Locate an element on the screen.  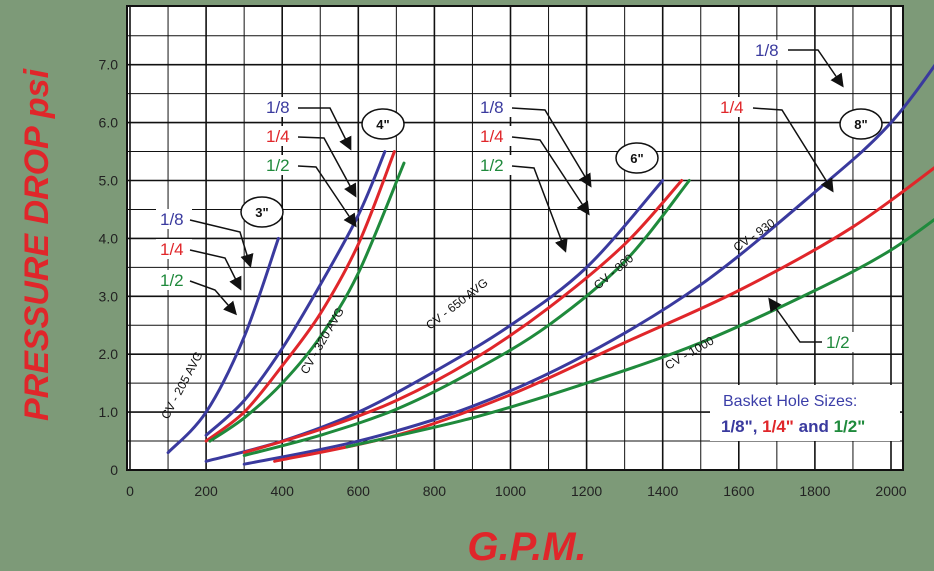
x-tick-label: 1000 is located at coordinates (510, 491).